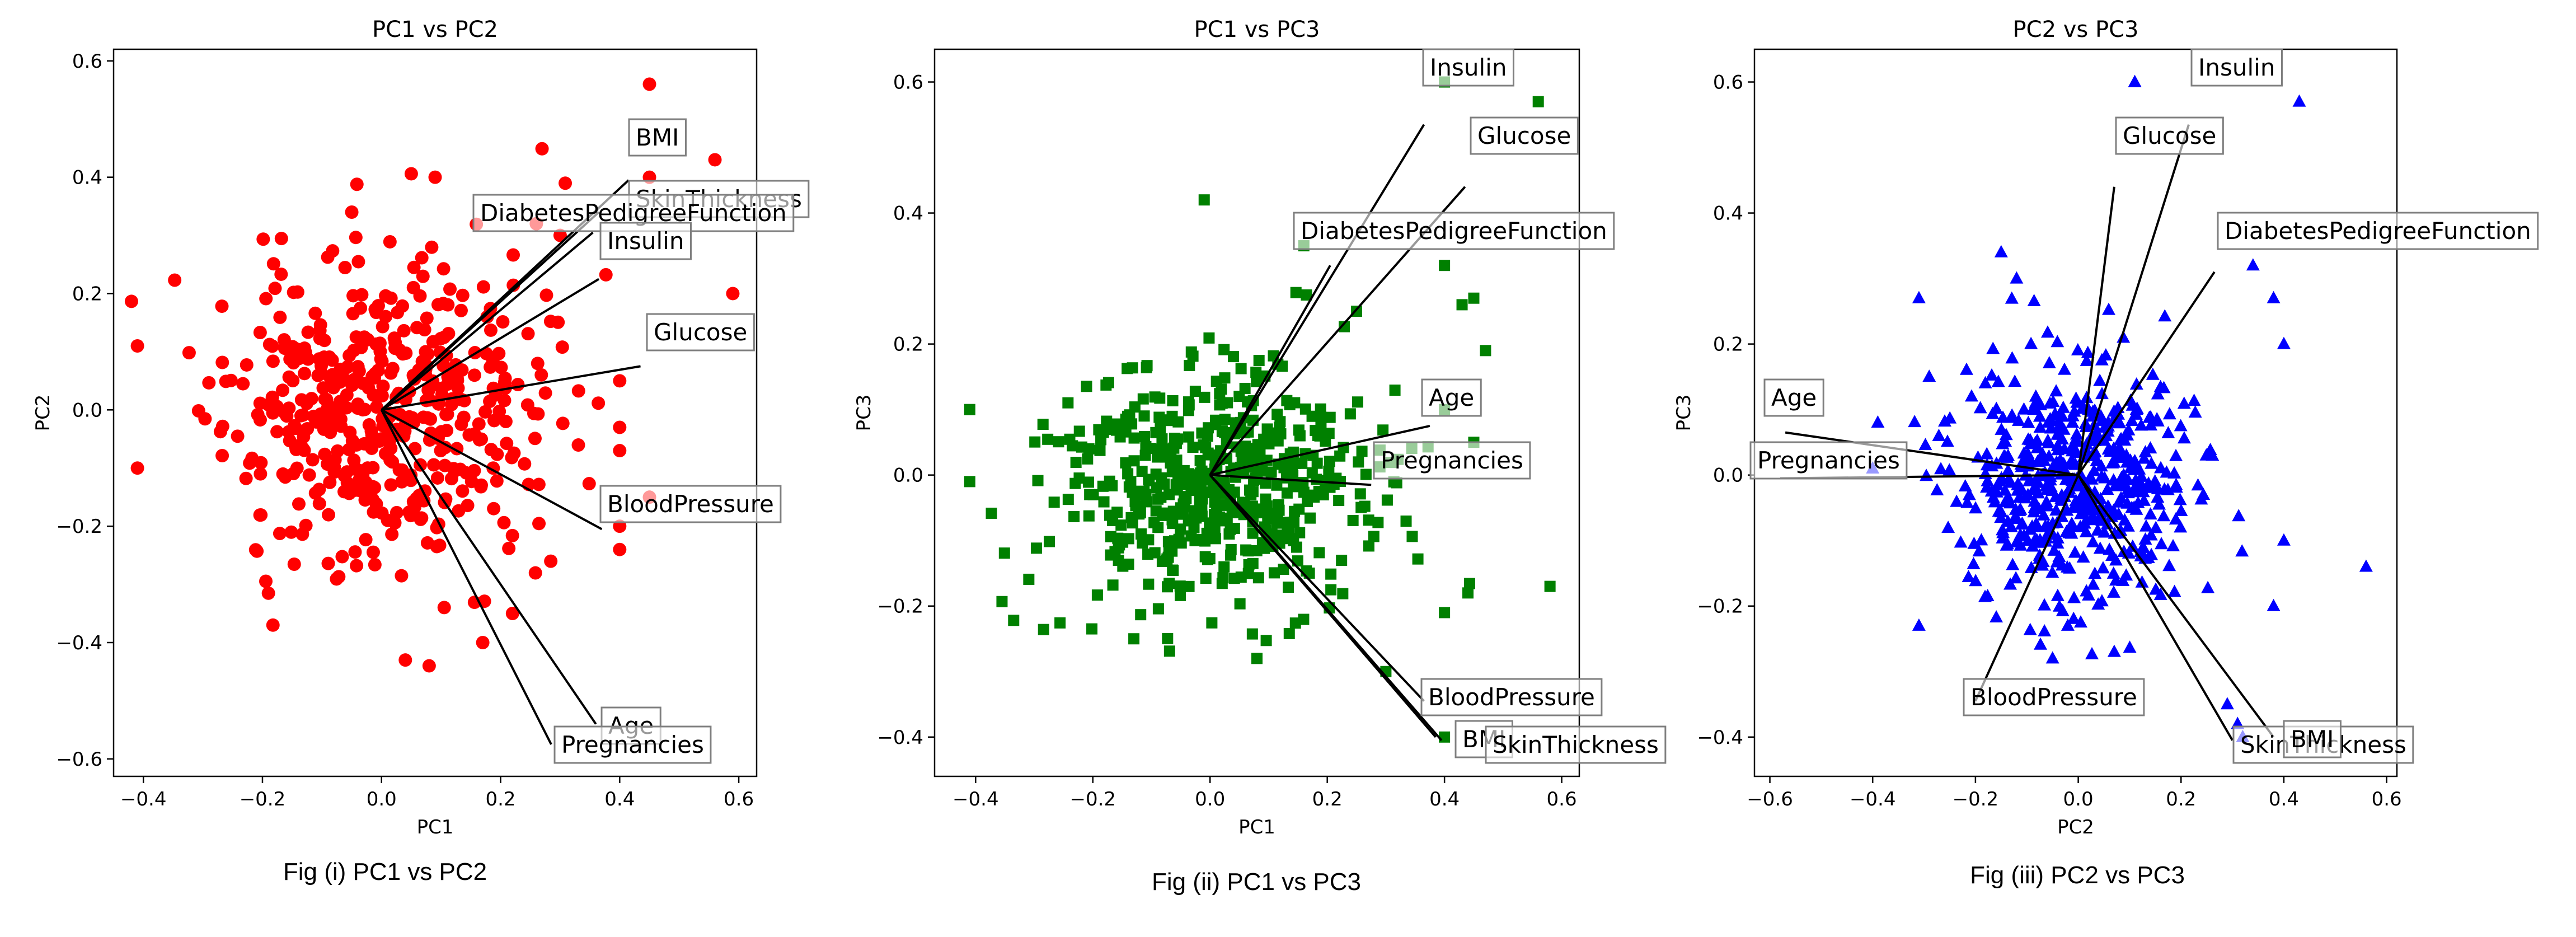 This screenshot has height=937, width=2576. Describe the element at coordinates (2076, 30) in the screenshot. I see `chart-title: PC2 vs PC3` at that location.